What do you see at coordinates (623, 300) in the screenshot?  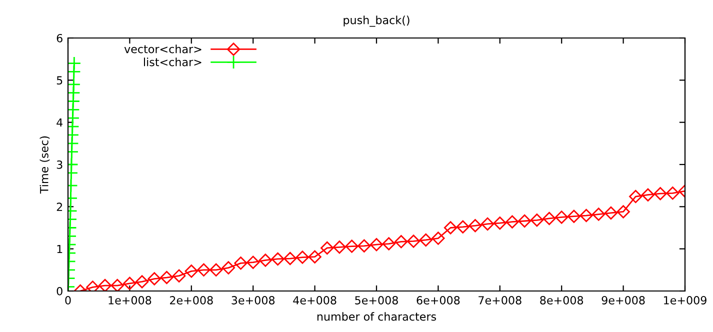 I see `x-tick-label: 9e+008` at bounding box center [623, 300].